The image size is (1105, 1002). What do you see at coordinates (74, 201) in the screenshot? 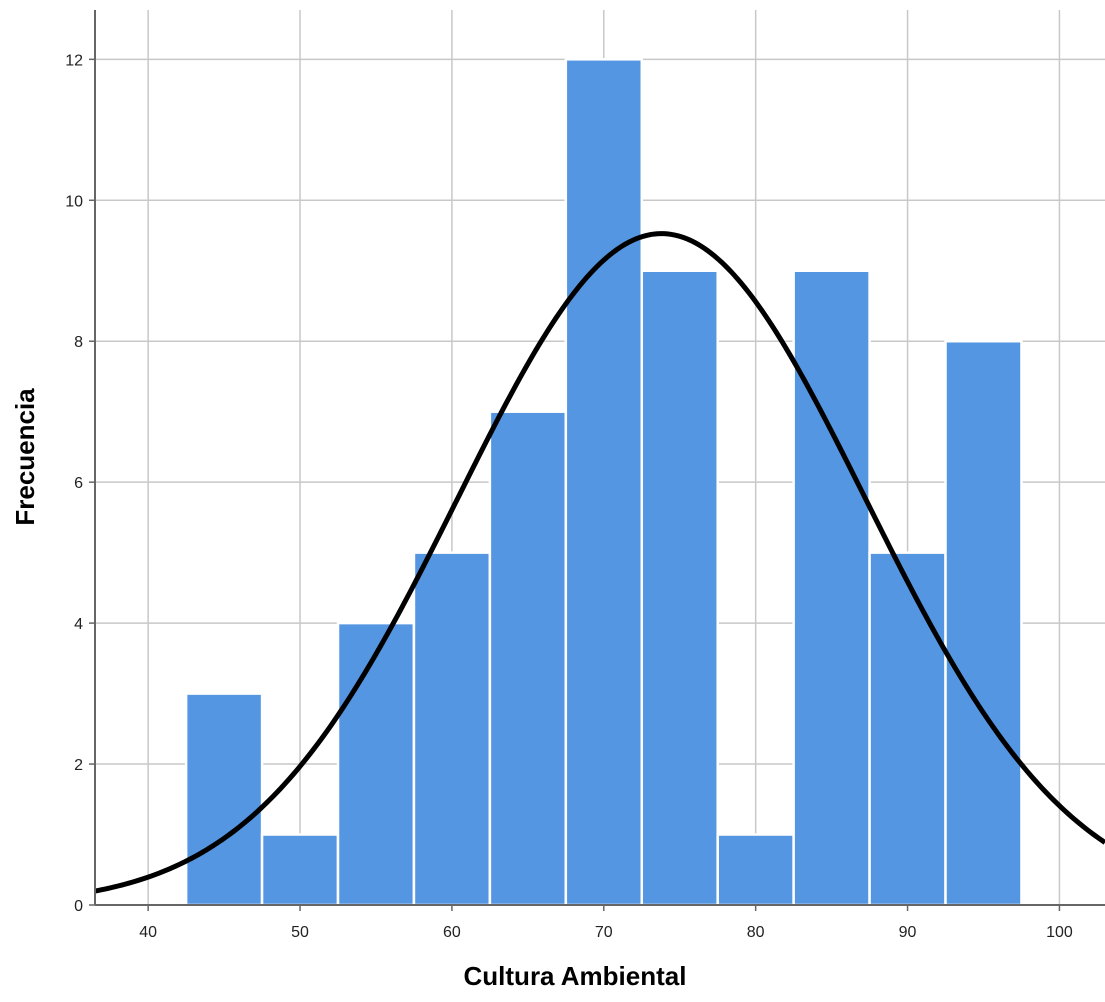
I see `y-tick-label: 10` at bounding box center [74, 201].